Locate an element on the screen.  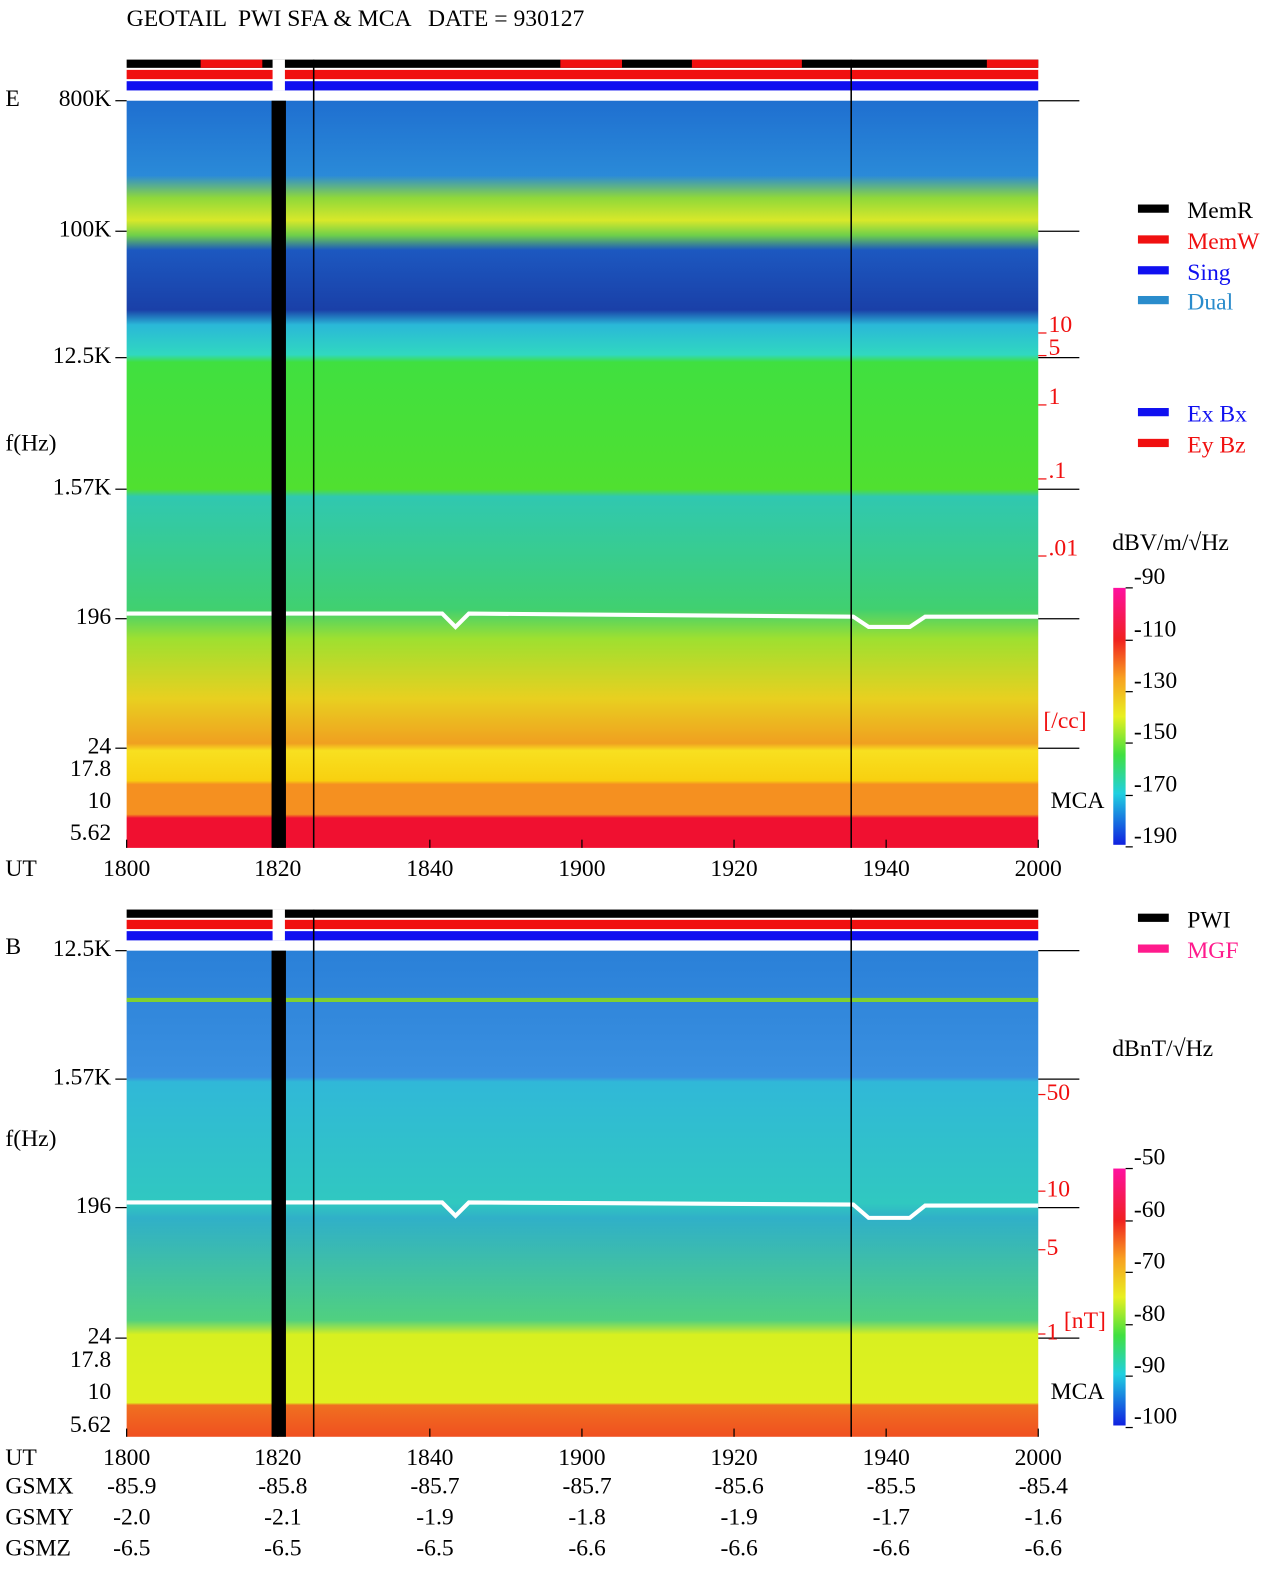
orbit-value: -85.5 is located at coordinates (891, 1487).